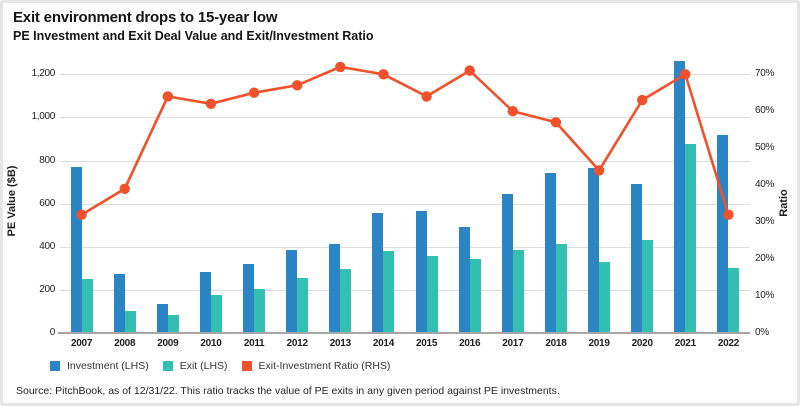  What do you see at coordinates (432, 294) in the screenshot?
I see `exit-bar-2015` at bounding box center [432, 294].